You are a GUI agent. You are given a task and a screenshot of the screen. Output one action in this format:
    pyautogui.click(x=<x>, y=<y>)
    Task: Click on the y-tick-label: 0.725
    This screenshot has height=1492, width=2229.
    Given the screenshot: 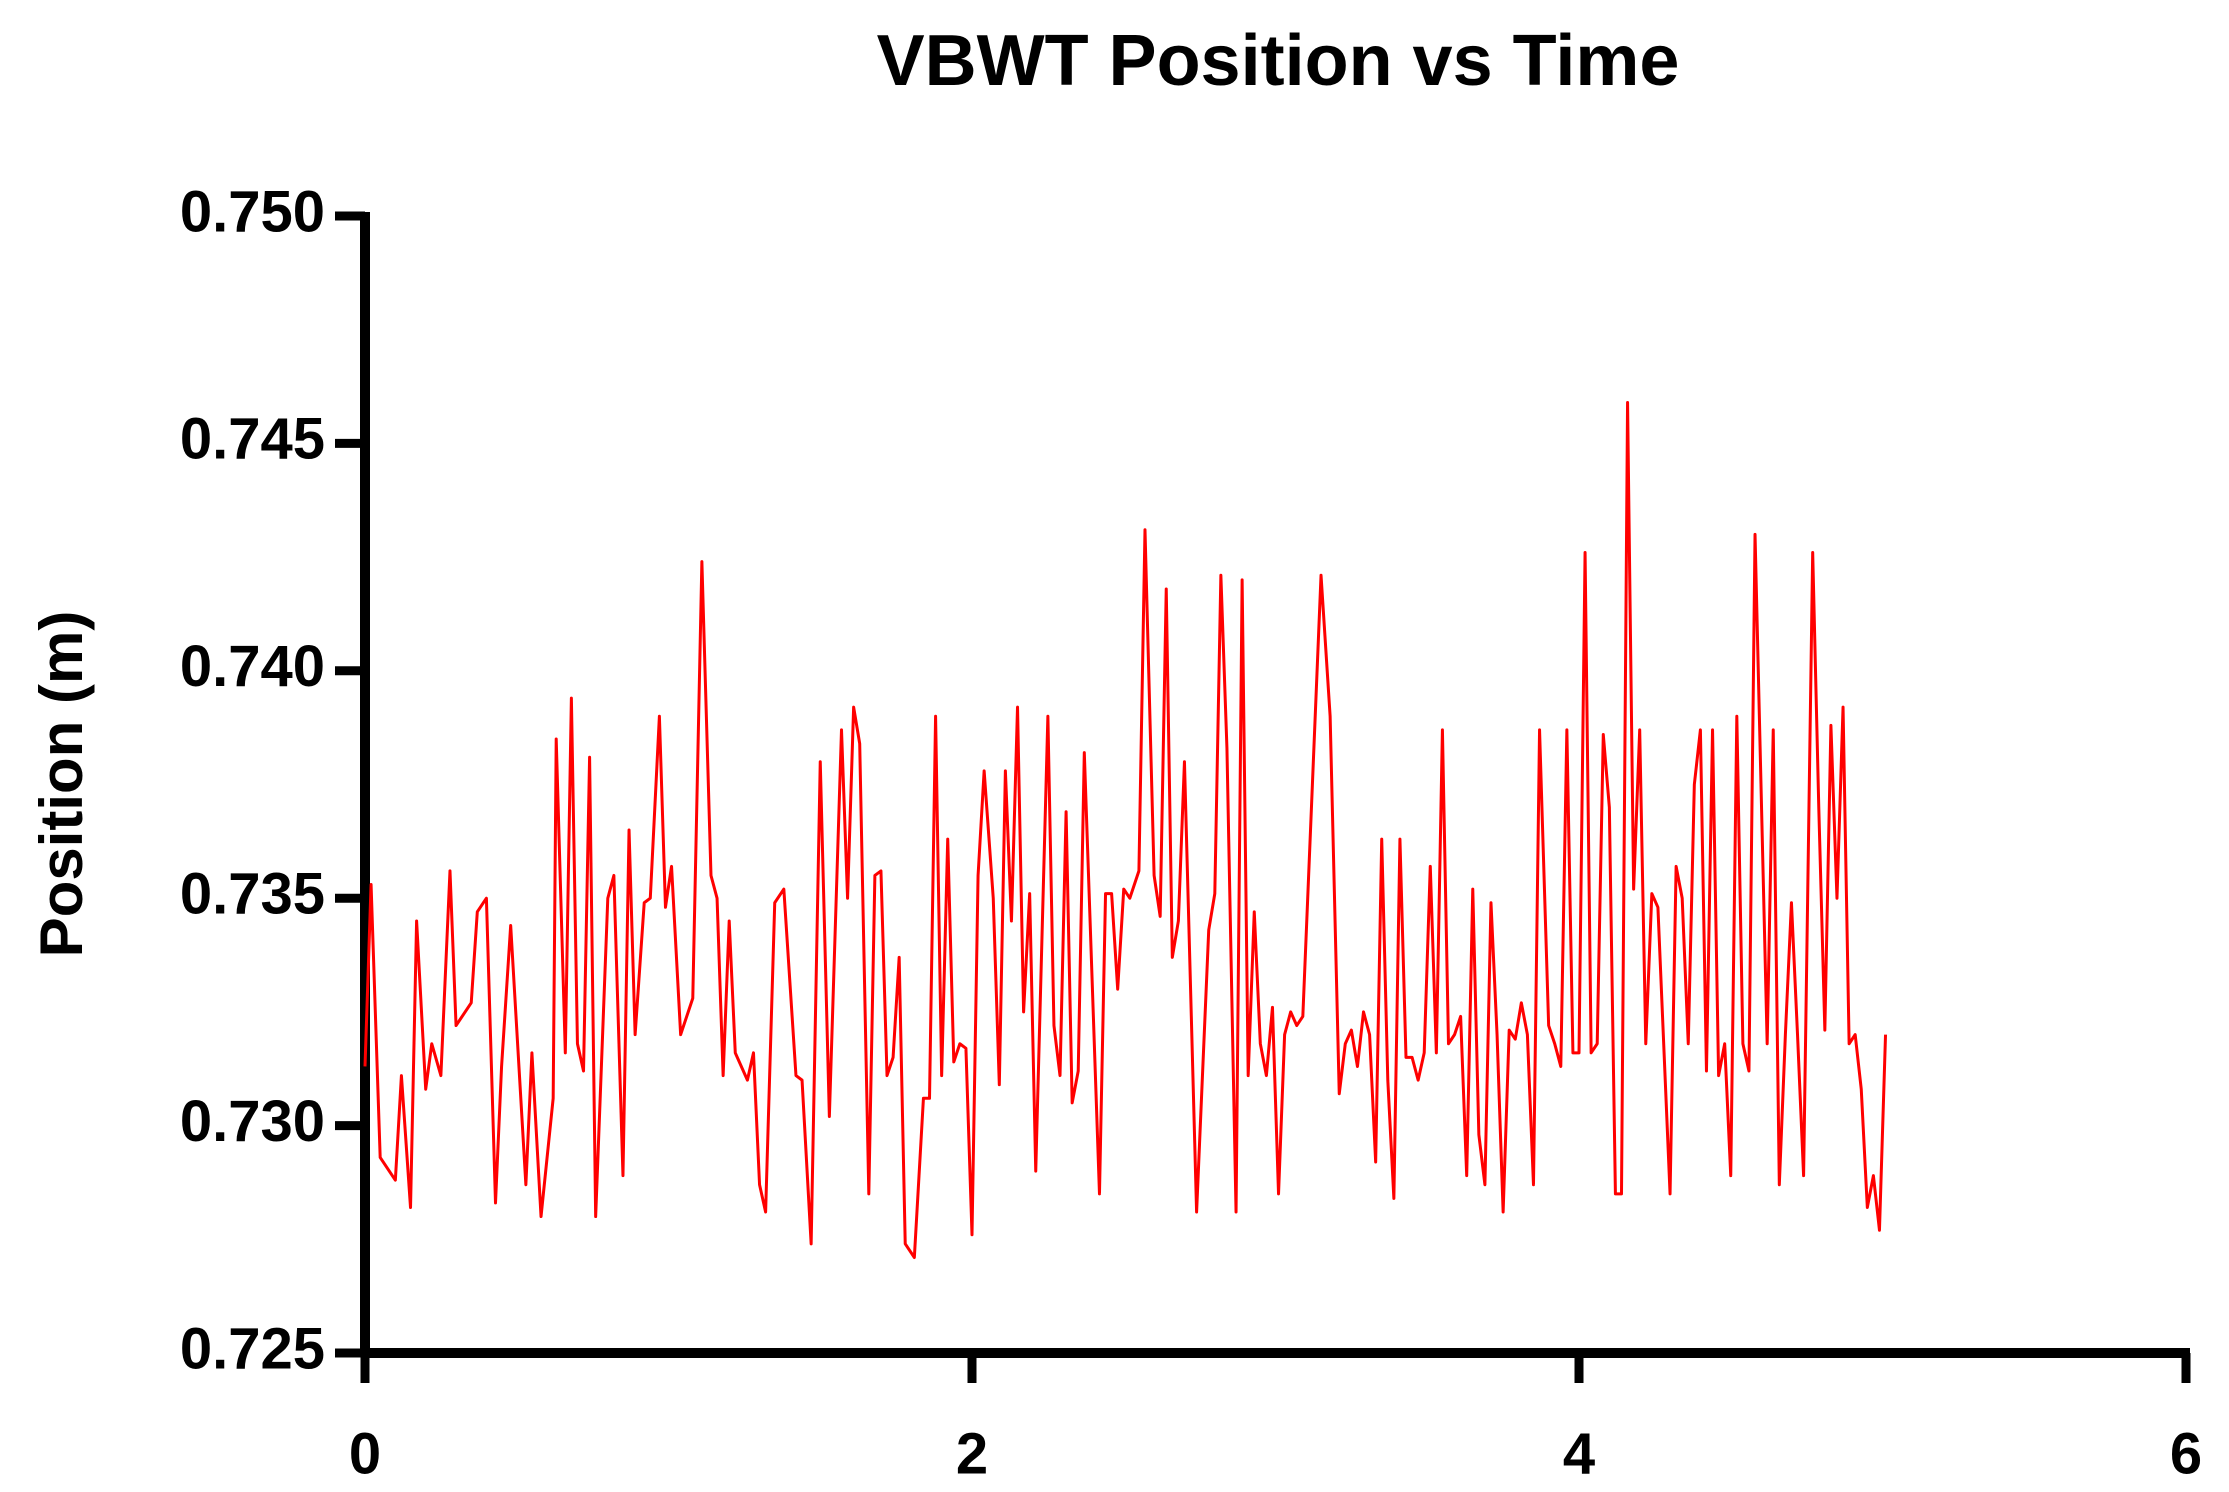 What is the action you would take?
    pyautogui.click(x=252, y=1348)
    